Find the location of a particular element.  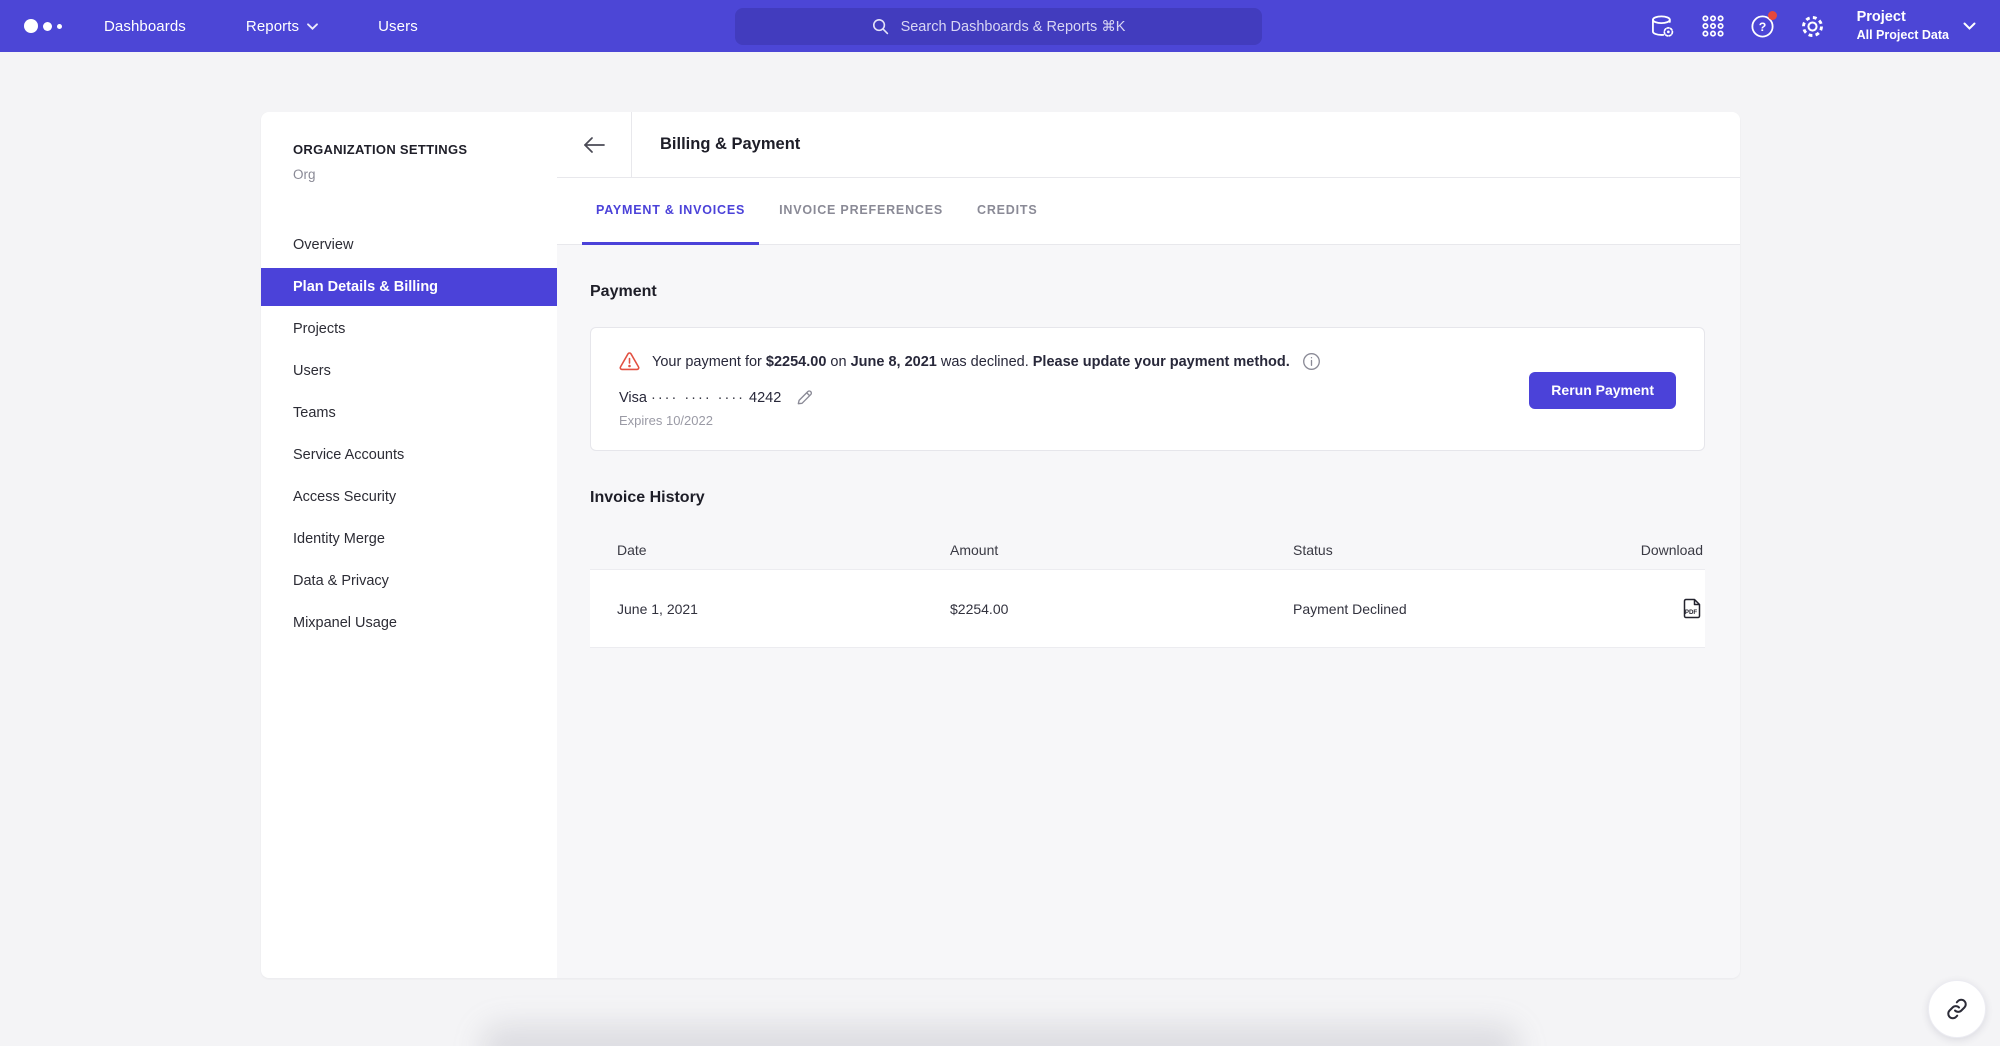

info-button is located at coordinates (1311, 361).